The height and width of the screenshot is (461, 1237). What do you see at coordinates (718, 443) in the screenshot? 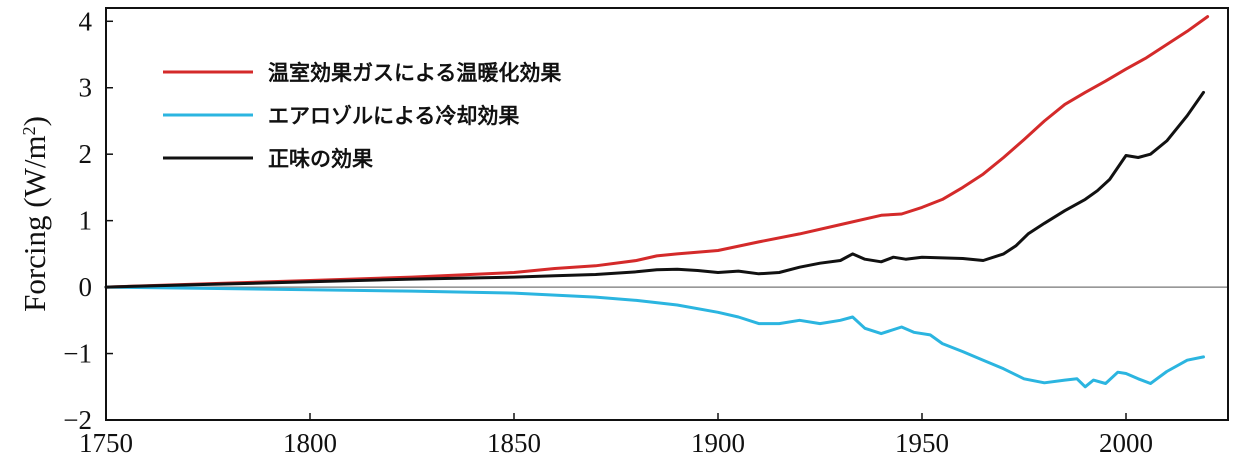
I see `x-tick-label: 1900` at bounding box center [718, 443].